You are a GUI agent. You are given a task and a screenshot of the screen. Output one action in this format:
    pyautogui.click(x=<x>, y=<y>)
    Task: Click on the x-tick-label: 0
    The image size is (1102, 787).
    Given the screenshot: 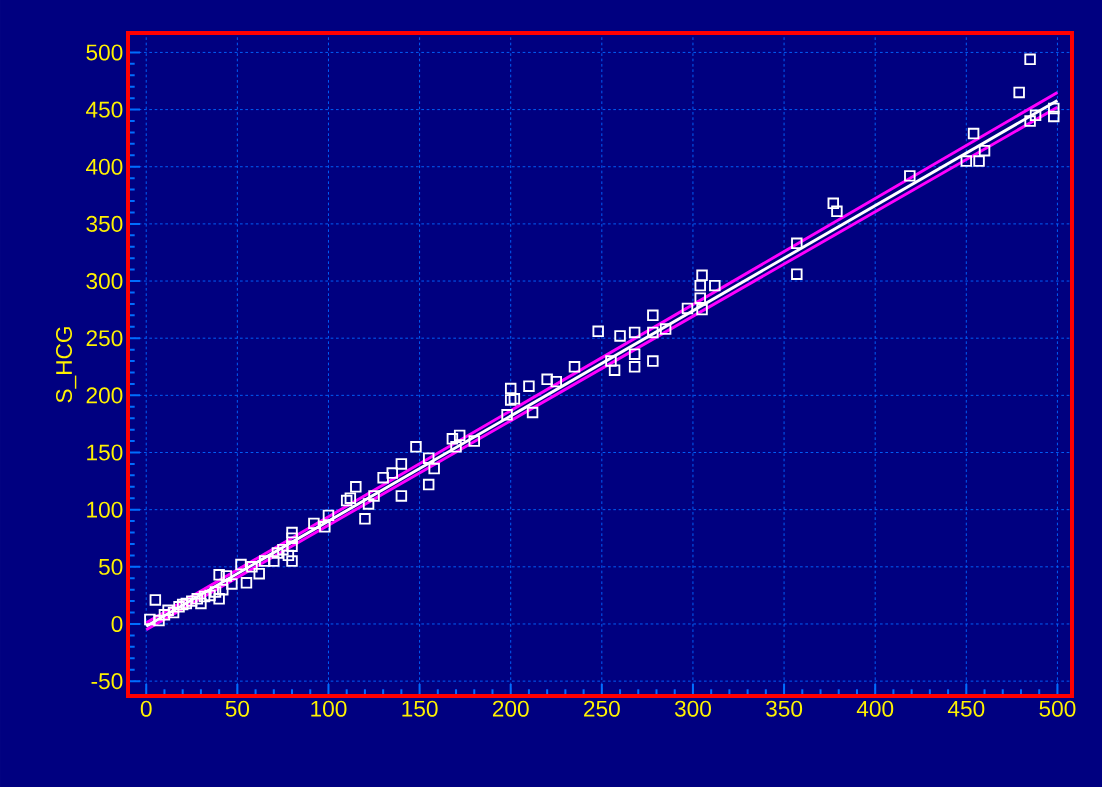 What is the action you would take?
    pyautogui.click(x=146, y=708)
    